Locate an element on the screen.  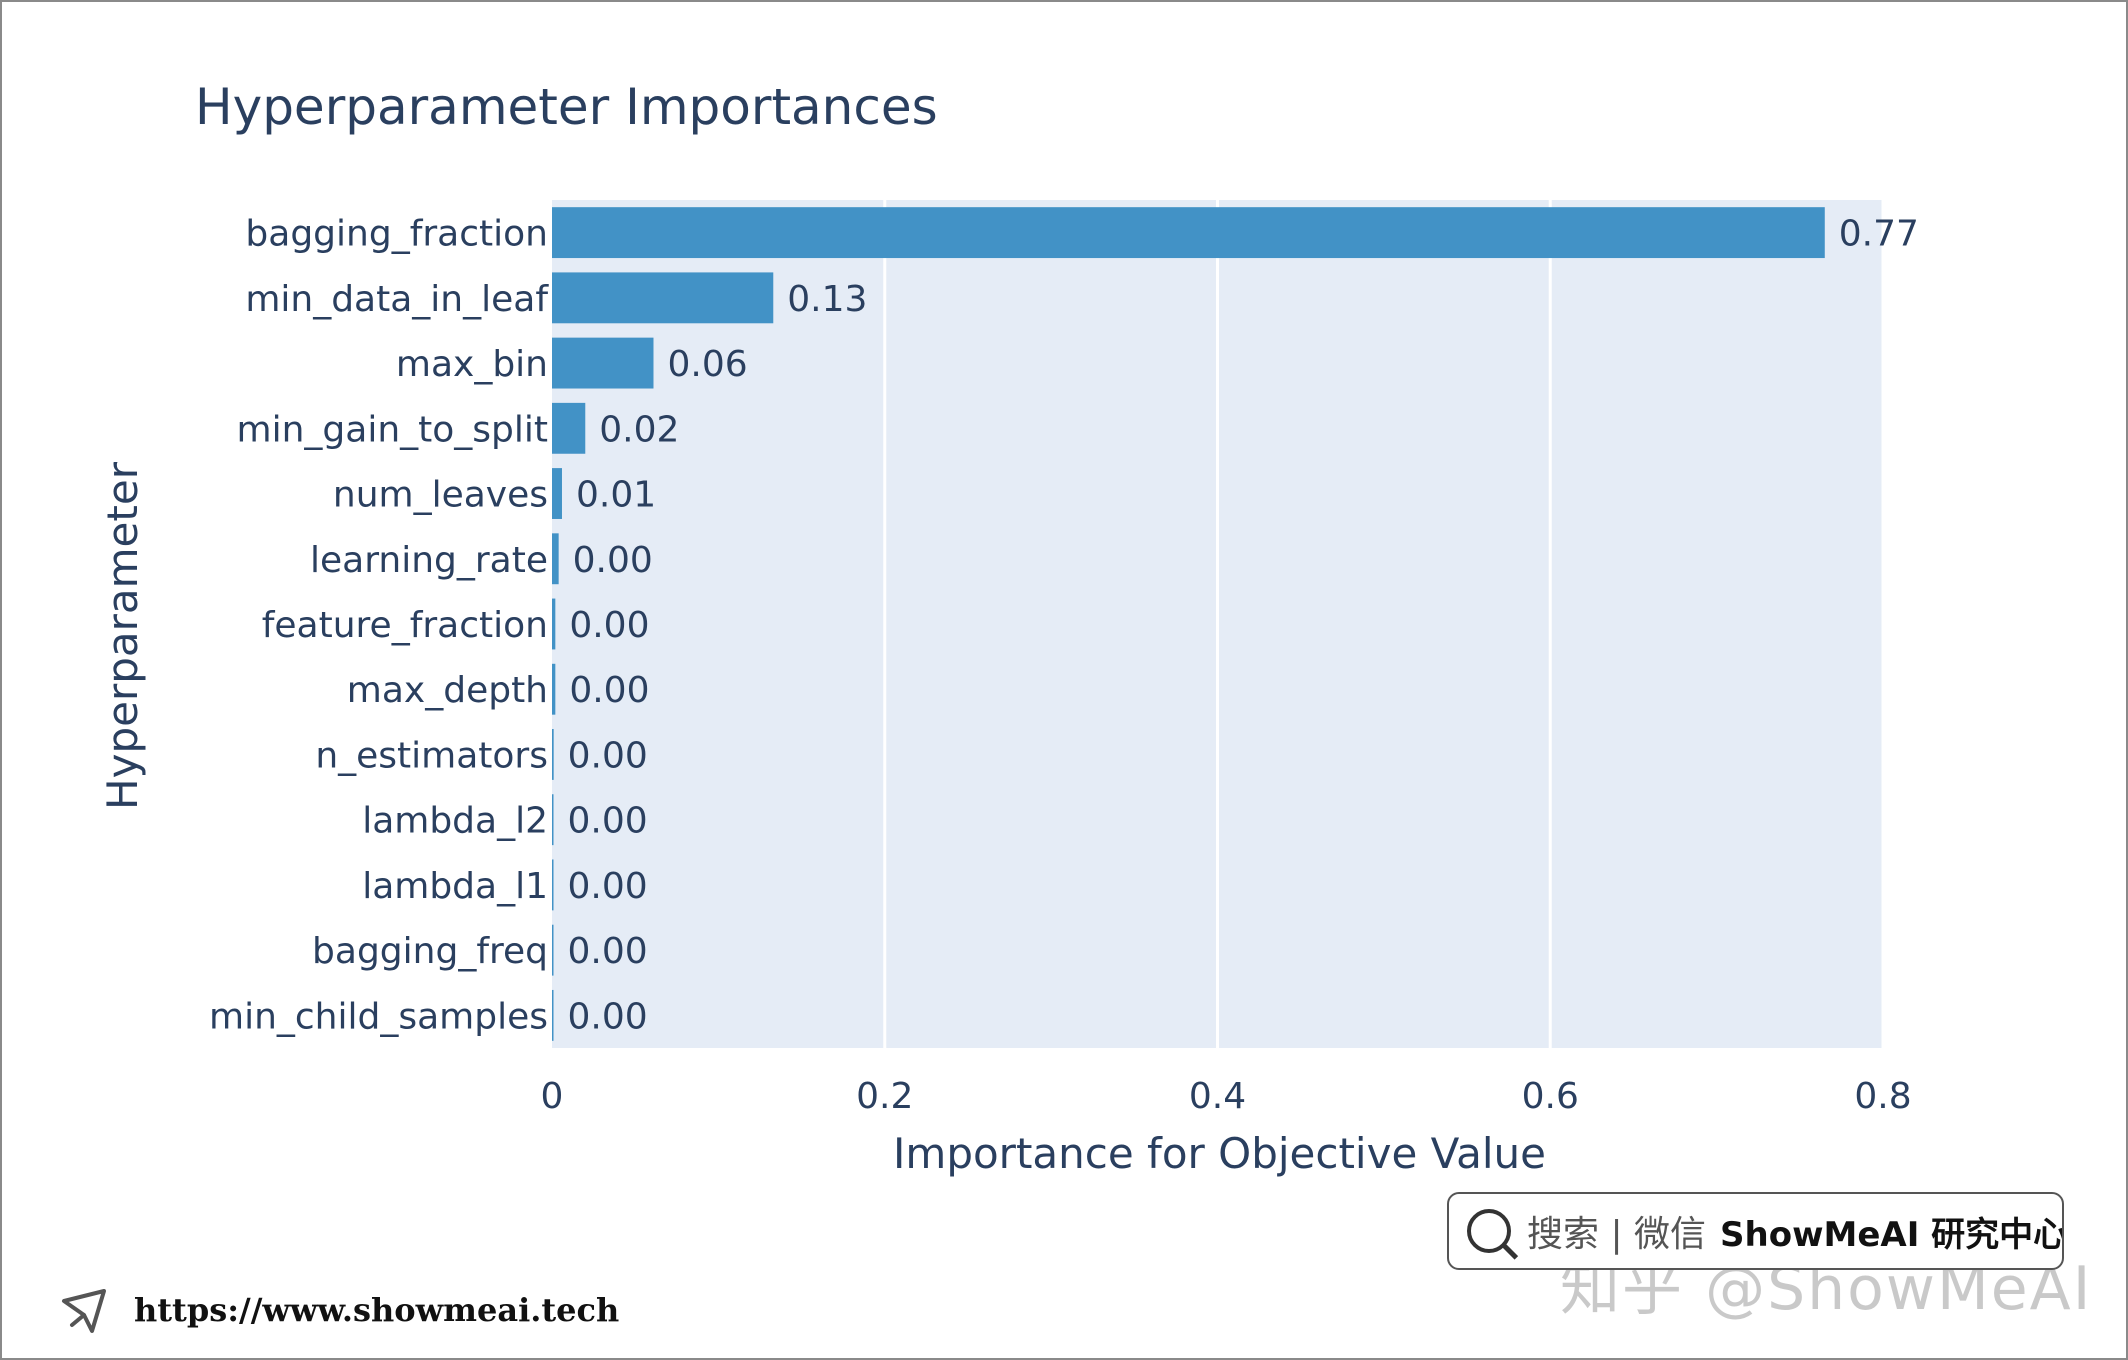
y-tick-label: lambda_l2 is located at coordinates (455, 821).